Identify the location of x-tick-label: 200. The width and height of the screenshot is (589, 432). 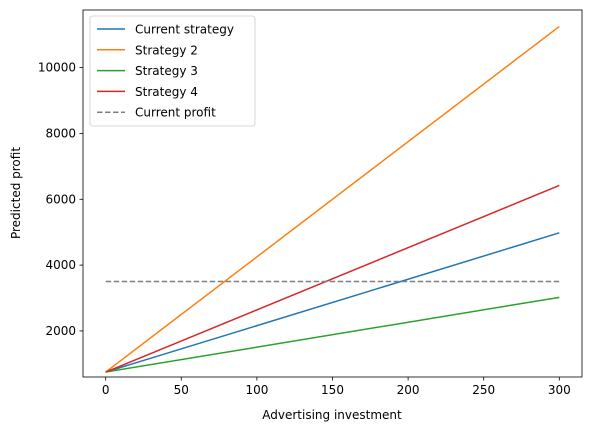
(408, 390).